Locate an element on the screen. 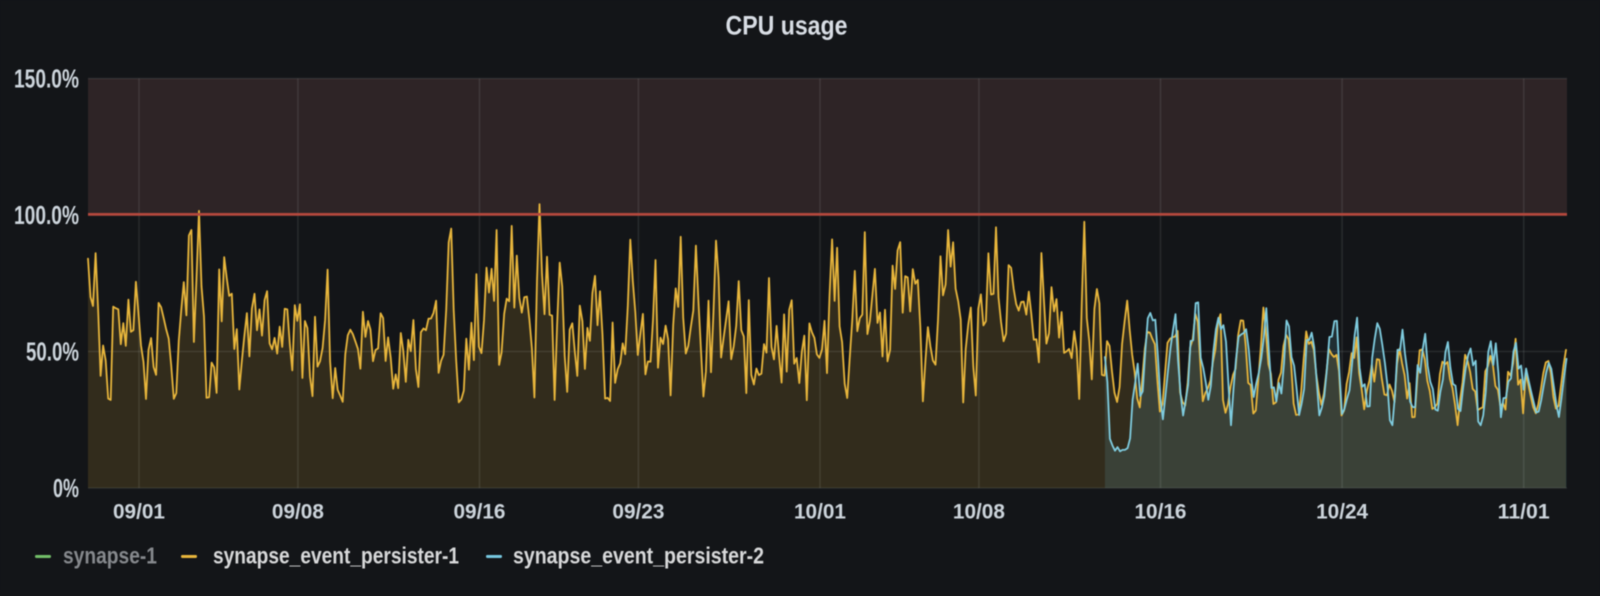  svg-text: synapse-1 is located at coordinates (110, 556).